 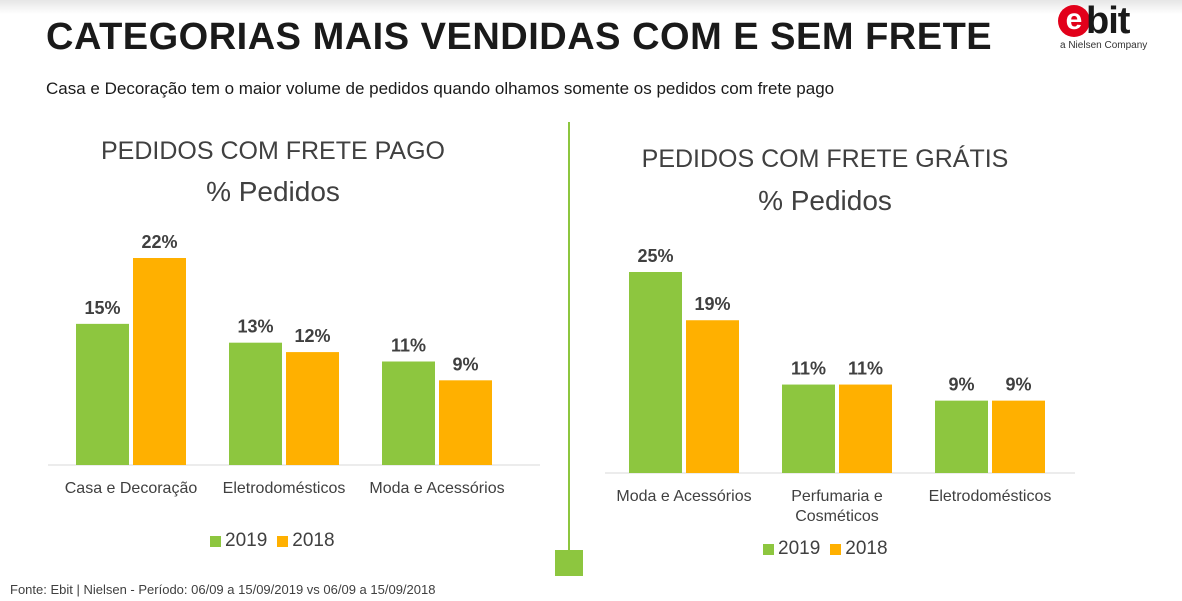 What do you see at coordinates (1104, 45) in the screenshot?
I see `logo-tagline: a Nielsen Company` at bounding box center [1104, 45].